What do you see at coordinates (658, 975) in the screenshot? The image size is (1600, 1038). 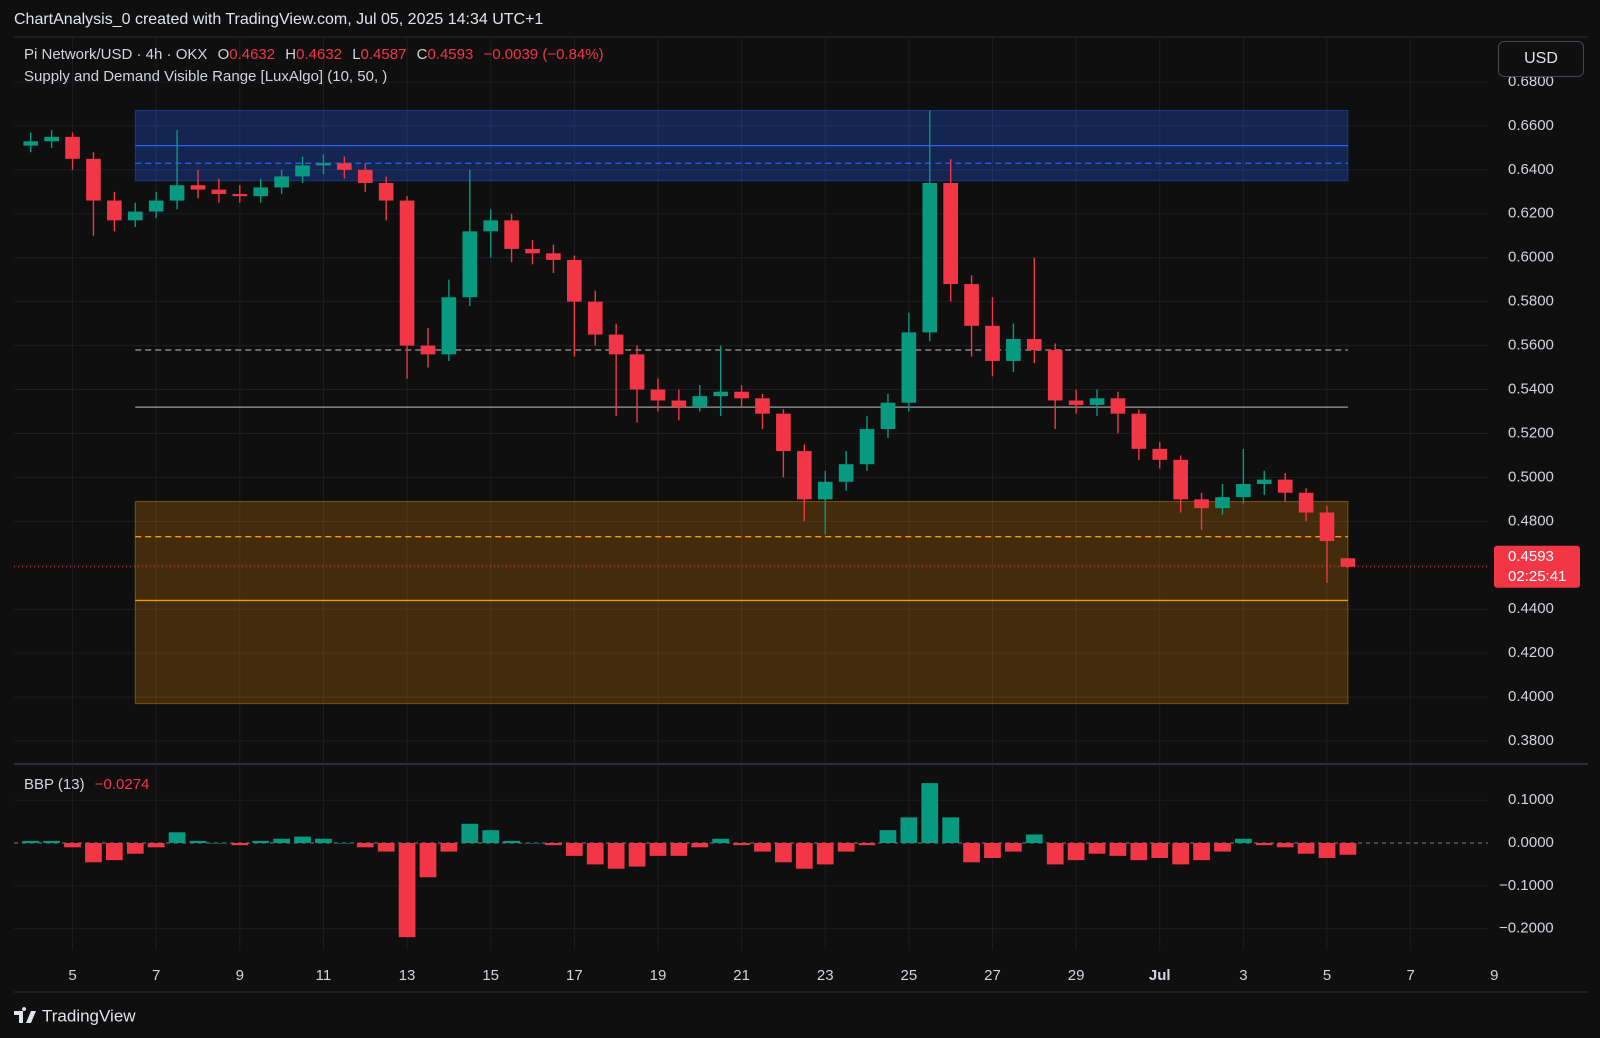 I see `x-tick-label: 19` at bounding box center [658, 975].